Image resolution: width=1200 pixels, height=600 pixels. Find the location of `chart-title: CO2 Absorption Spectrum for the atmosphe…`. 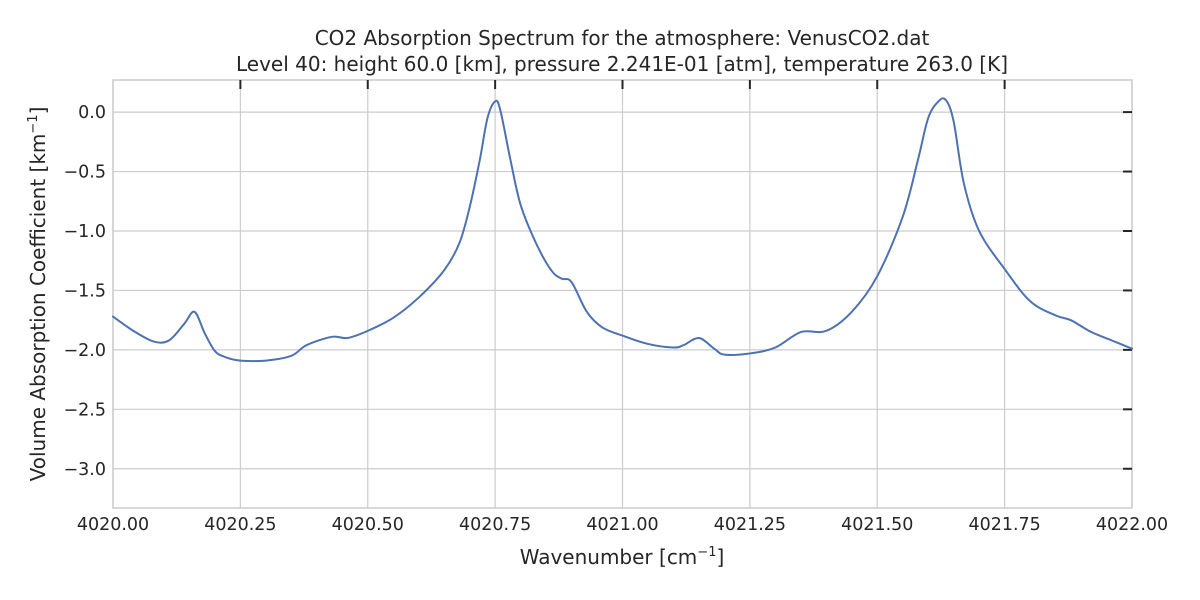

chart-title: CO2 Absorption Spectrum for the atmosphe… is located at coordinates (622, 38).